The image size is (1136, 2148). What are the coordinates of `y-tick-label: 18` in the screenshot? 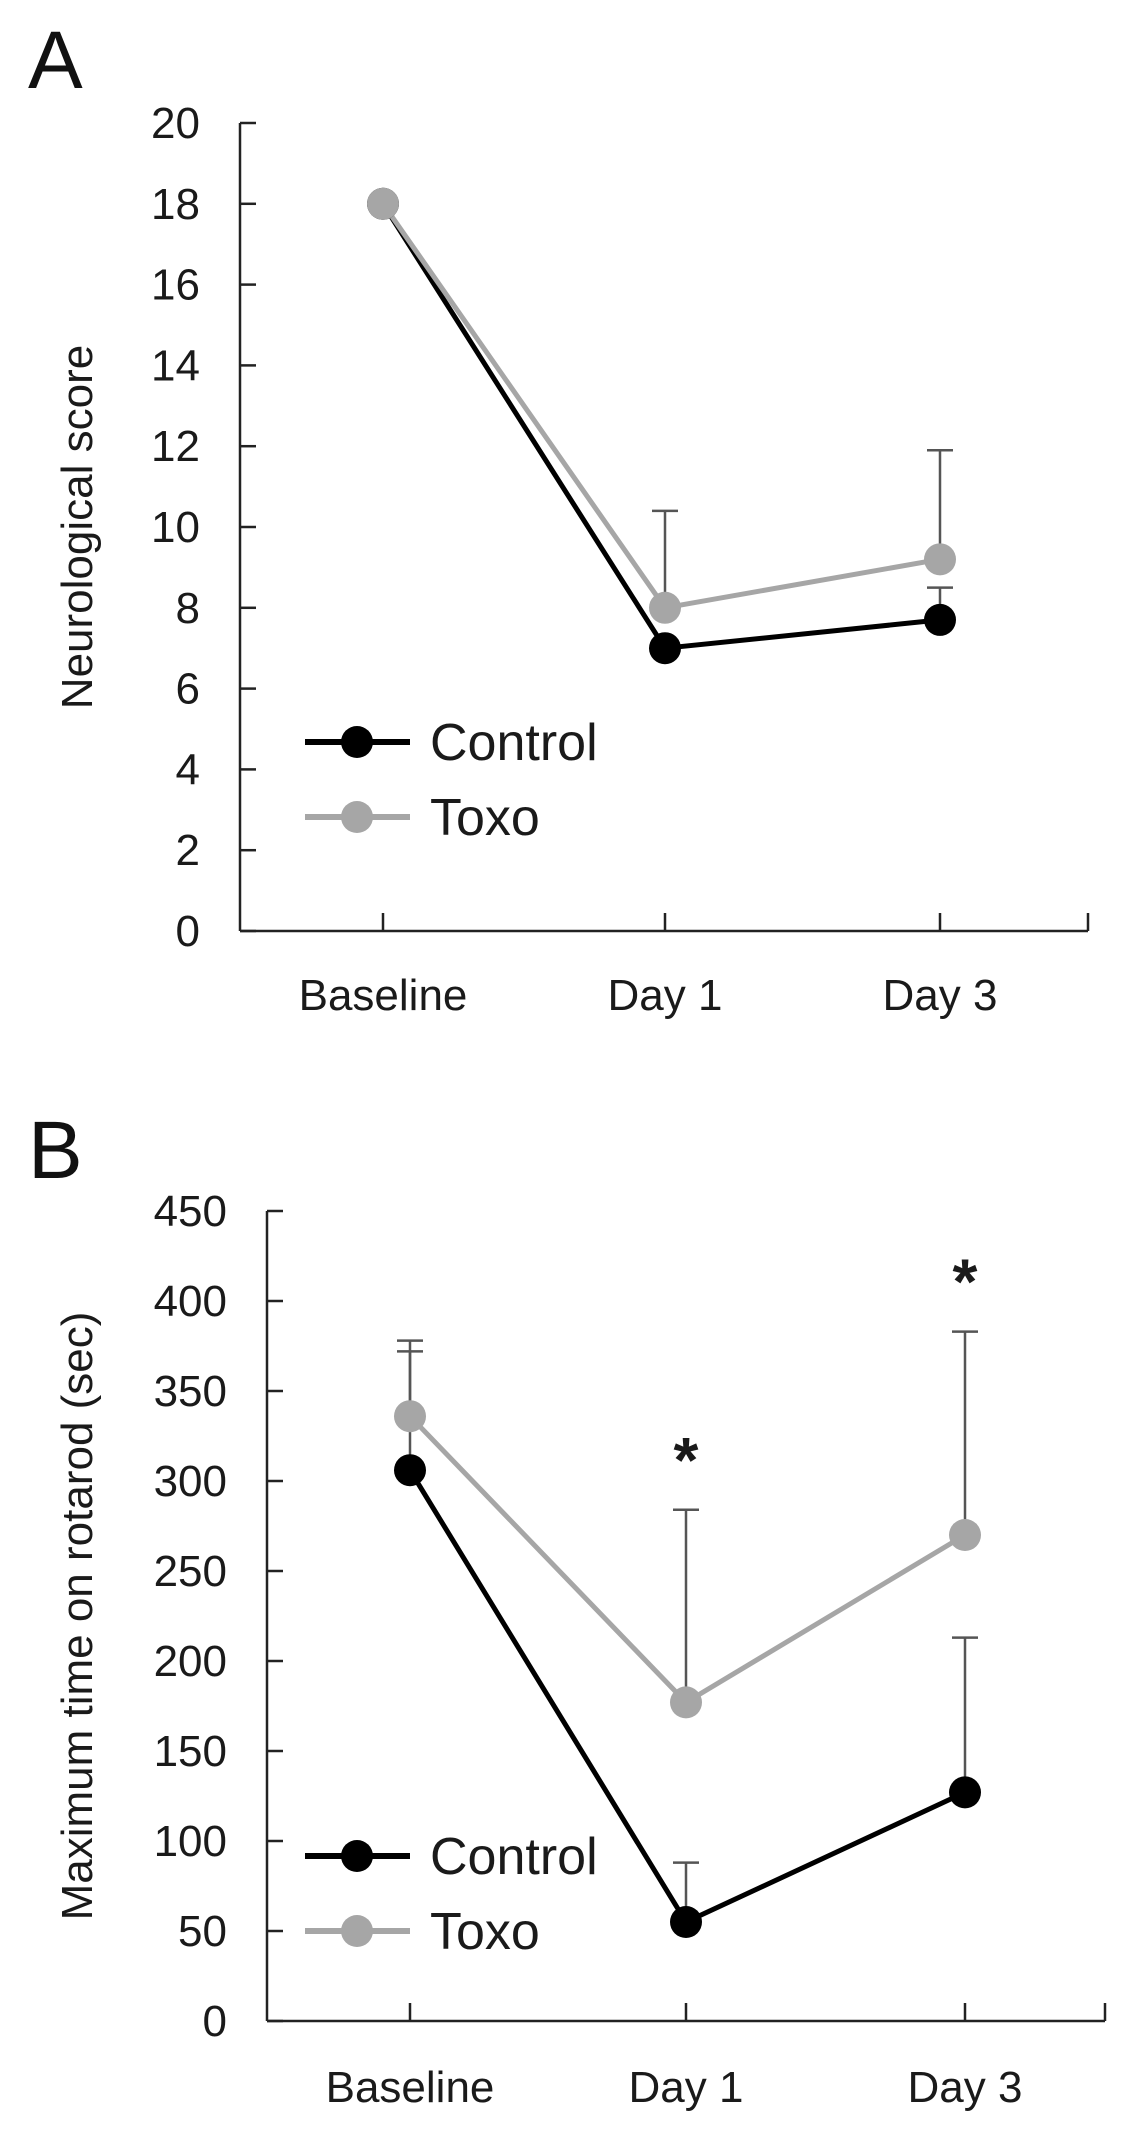 It's located at (175, 204).